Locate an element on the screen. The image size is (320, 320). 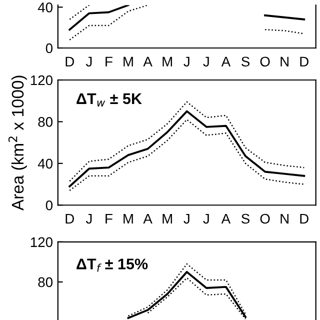
annotation: ΔT$_{w}$ ± 5K is located at coordinates (109, 99).